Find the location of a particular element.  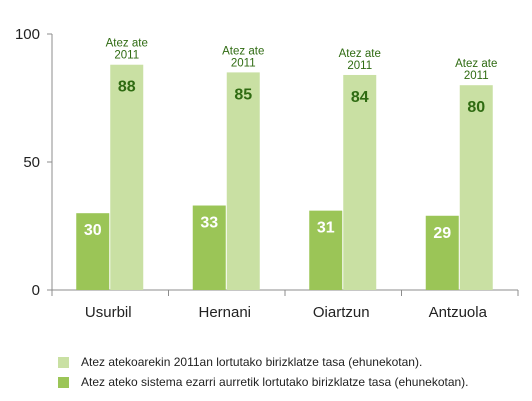

bar-value-label: 88 is located at coordinates (127, 87).